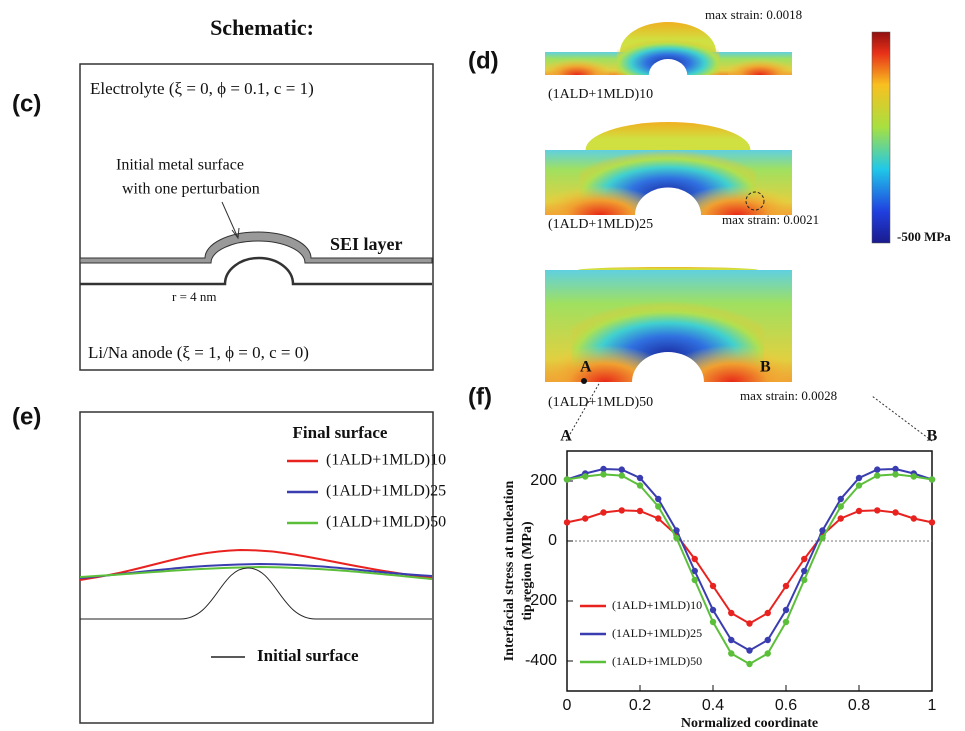 The height and width of the screenshot is (731, 965). Describe the element at coordinates (859, 705) in the screenshot. I see `x-tick-label: 0.8` at that location.